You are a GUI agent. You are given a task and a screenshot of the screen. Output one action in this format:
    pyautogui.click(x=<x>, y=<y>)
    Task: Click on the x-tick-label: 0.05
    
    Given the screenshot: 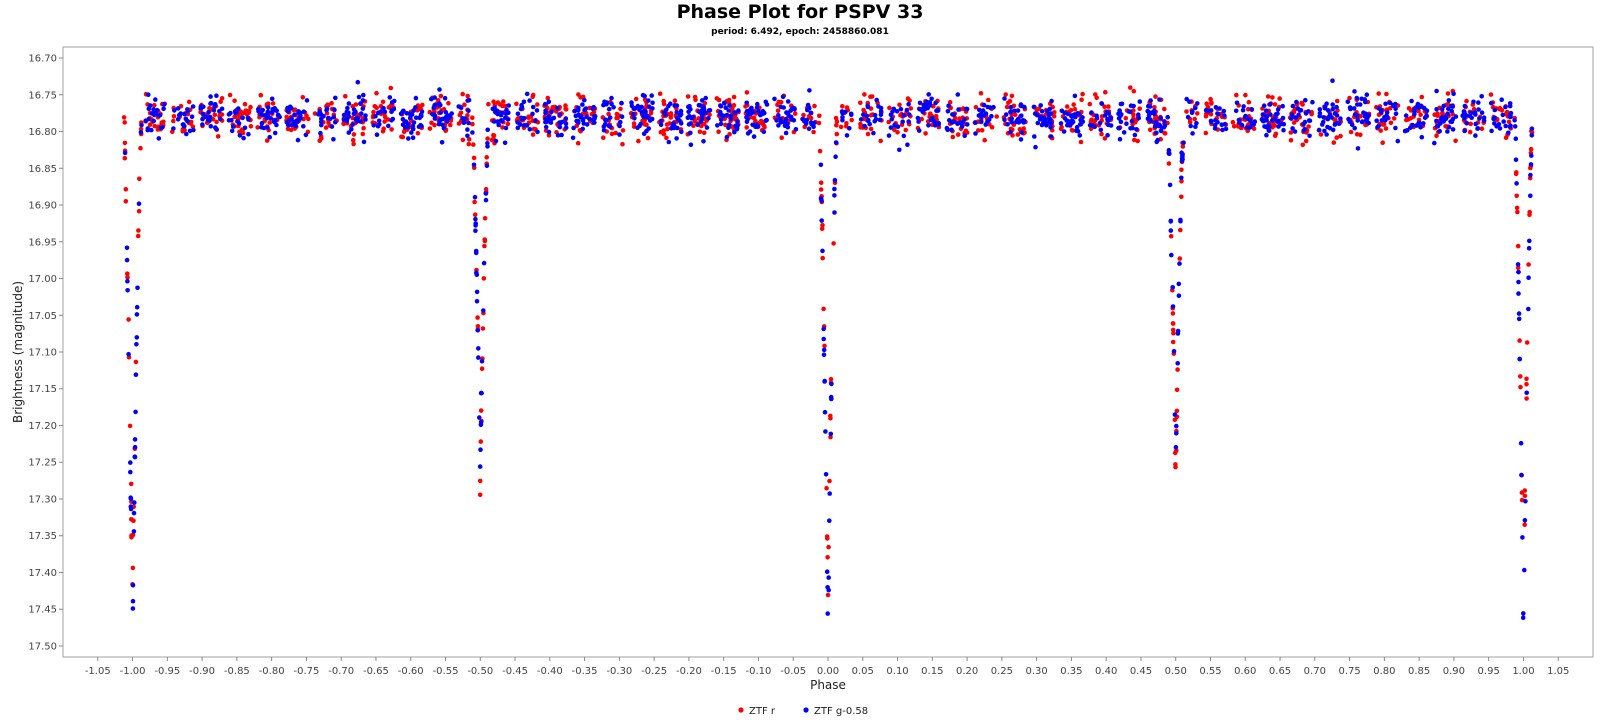 What is the action you would take?
    pyautogui.click(x=863, y=671)
    